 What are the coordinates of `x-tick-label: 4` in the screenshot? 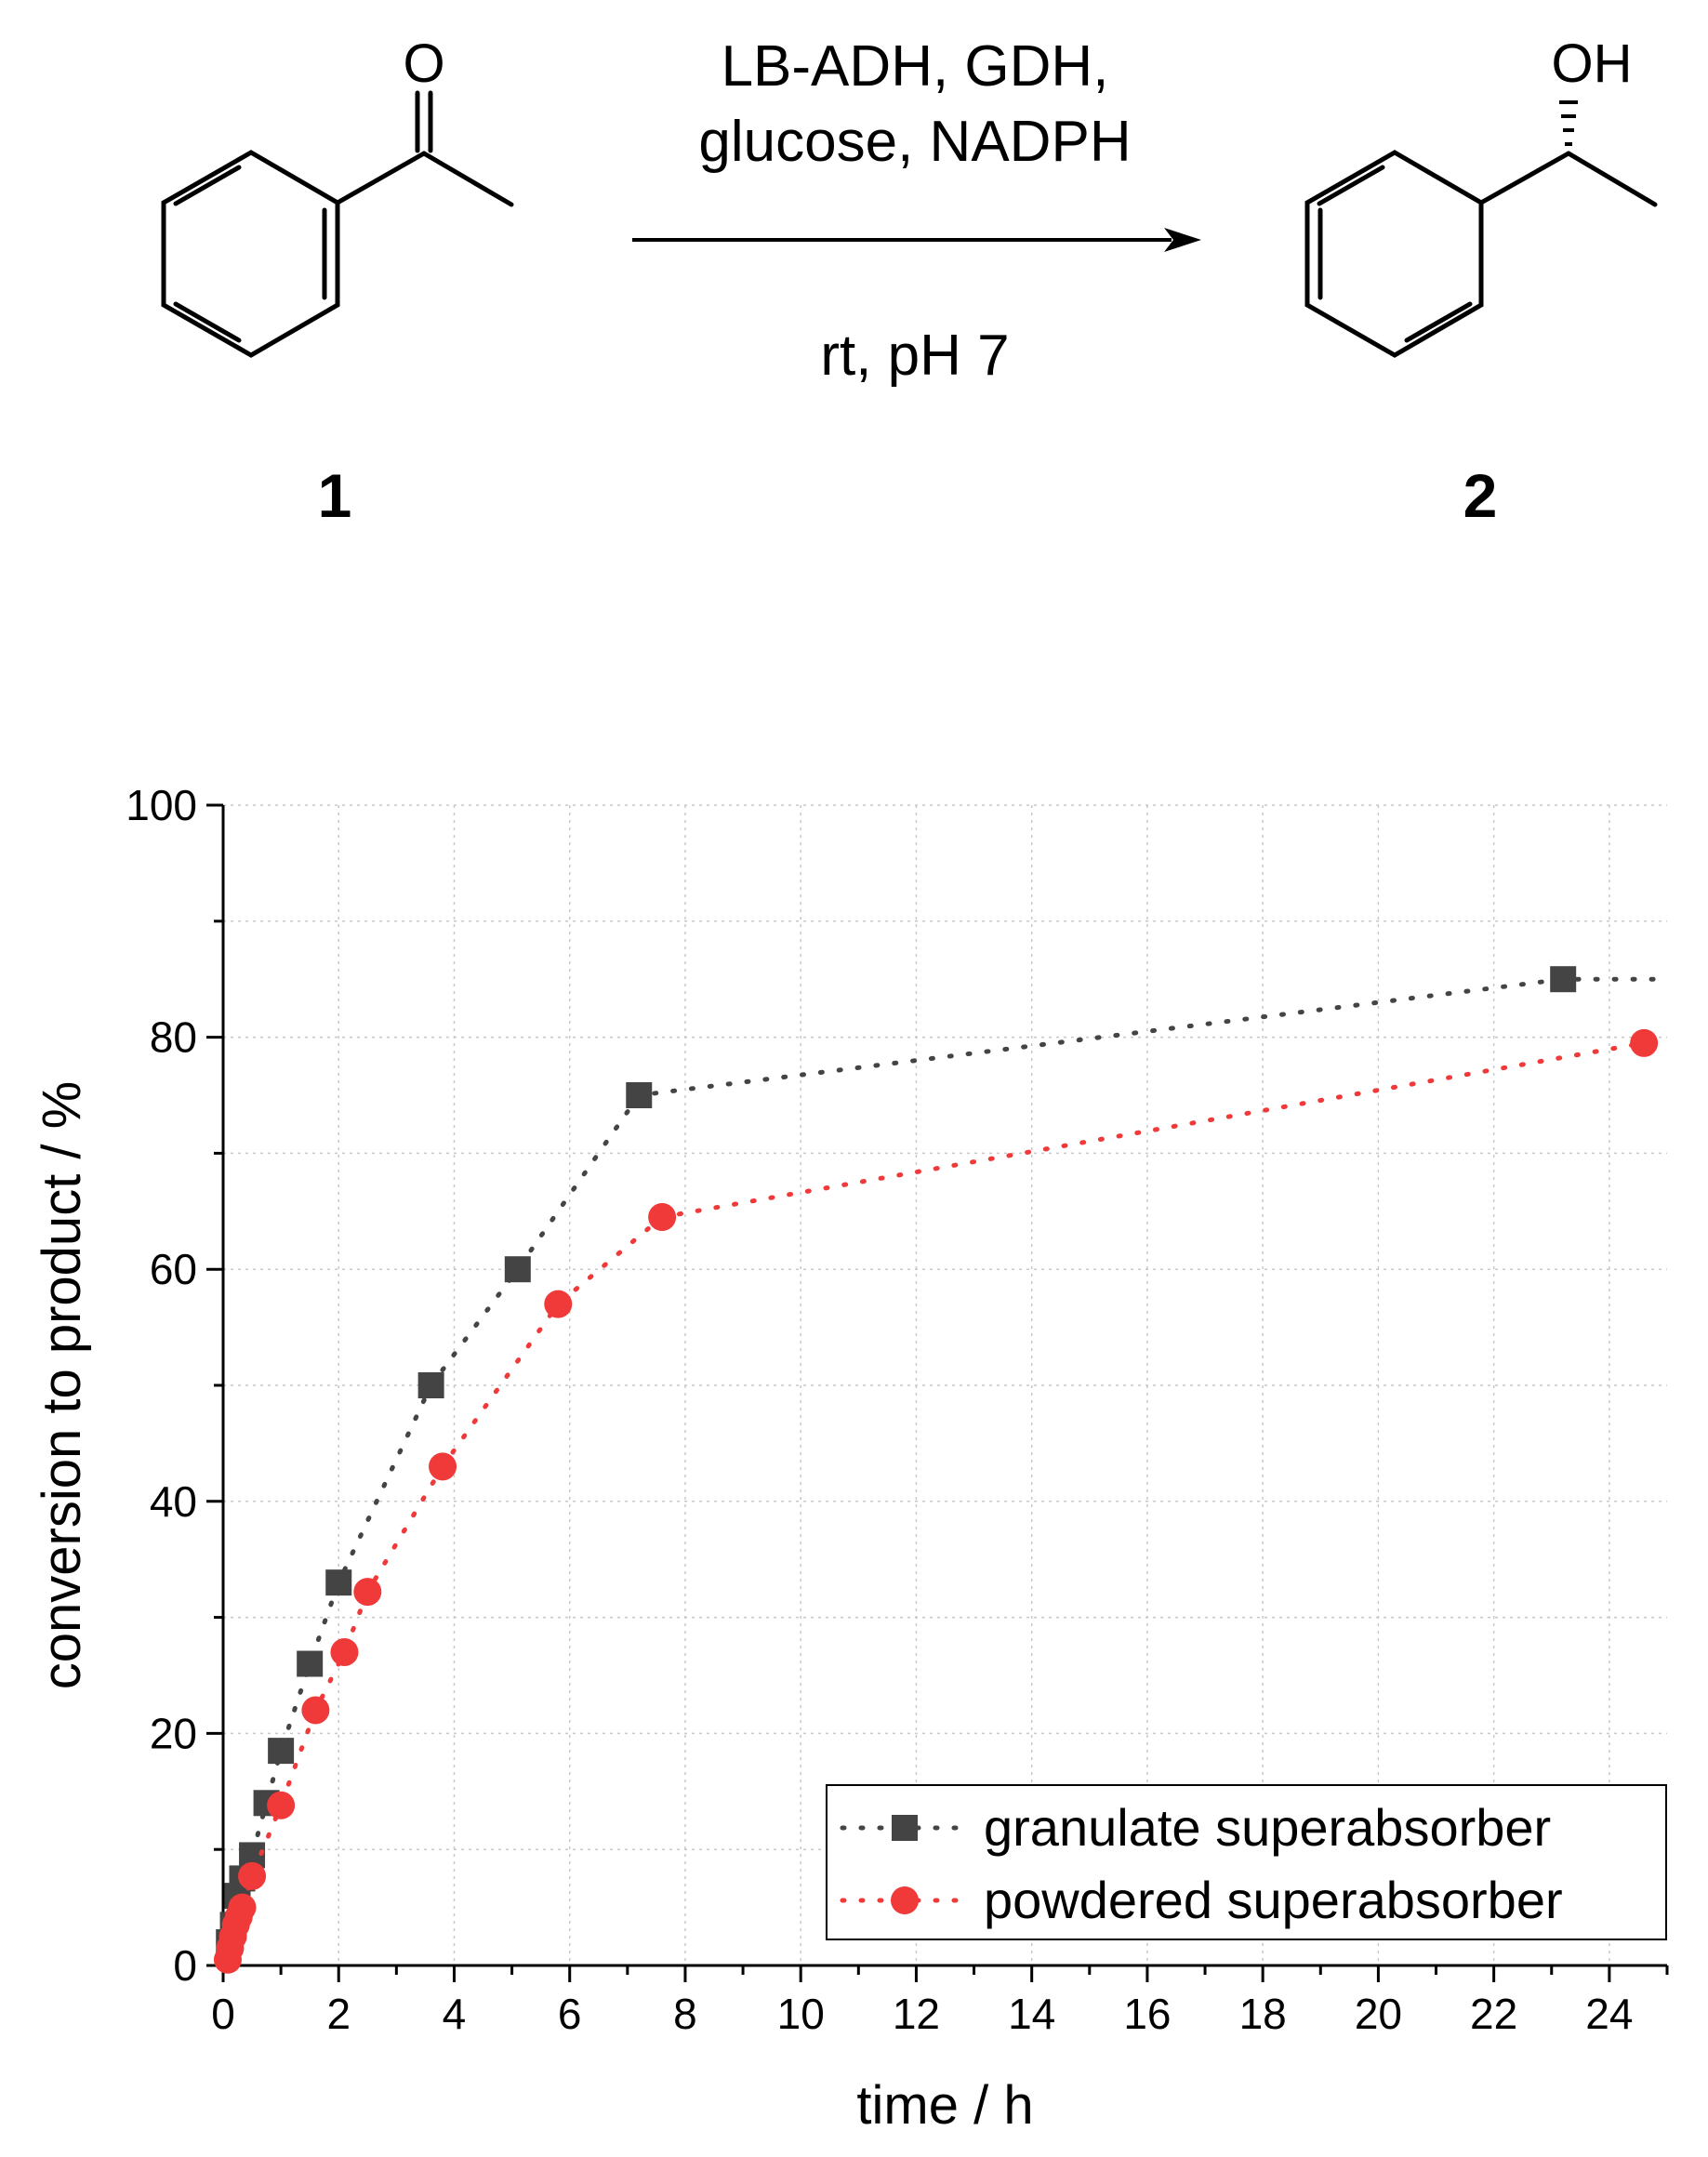 It's located at (455, 2014).